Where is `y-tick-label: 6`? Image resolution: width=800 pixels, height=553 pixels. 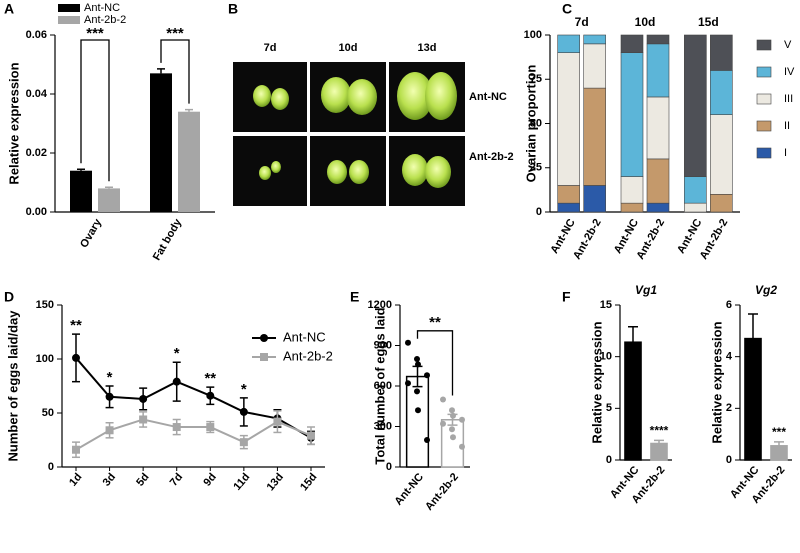 y-tick-label: 6 is located at coordinates (729, 305).